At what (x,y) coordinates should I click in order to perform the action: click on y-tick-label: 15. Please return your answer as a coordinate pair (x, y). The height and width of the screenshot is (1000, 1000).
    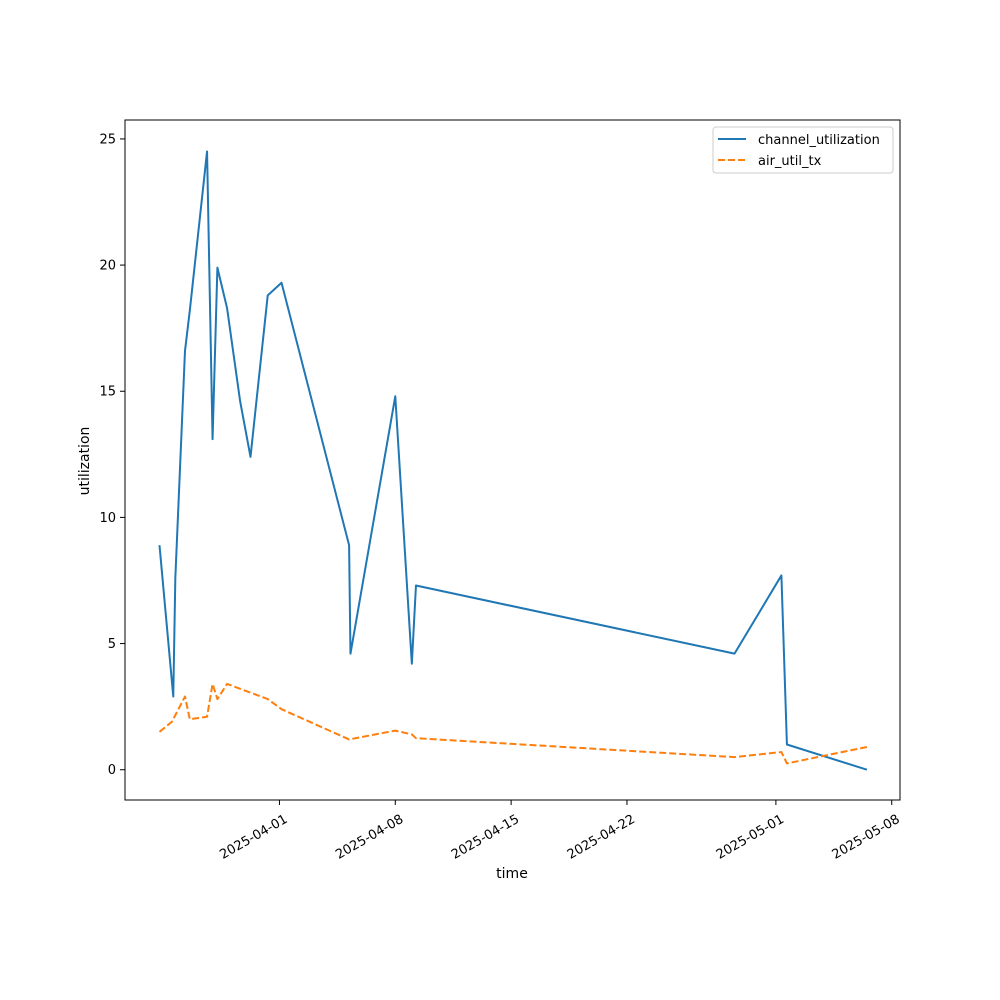
    Looking at the image, I should click on (107, 392).